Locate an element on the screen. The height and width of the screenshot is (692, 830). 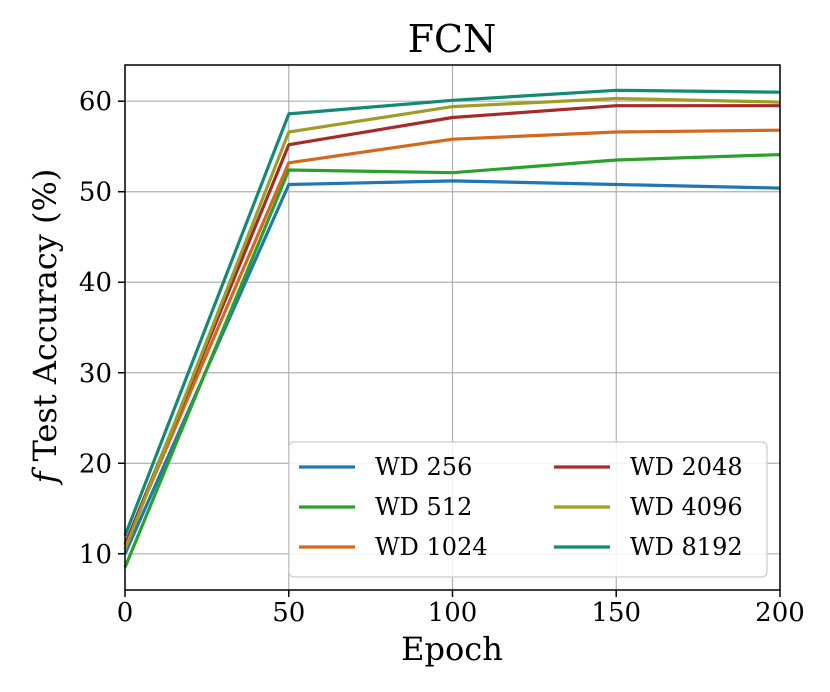
y-tick-label: 40 is located at coordinates (95, 283).